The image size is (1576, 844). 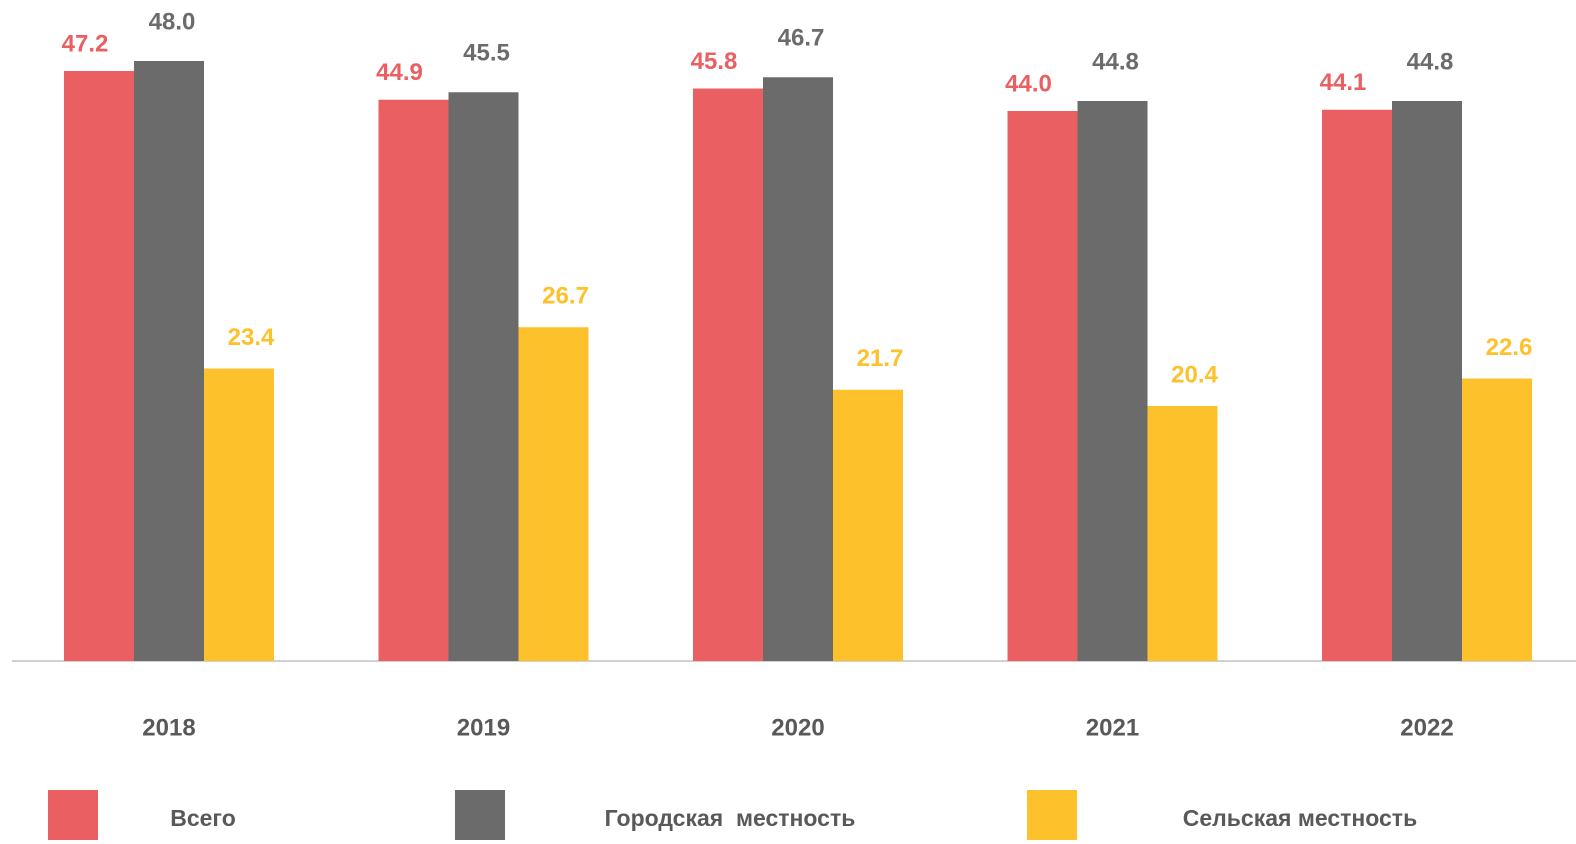 I want to click on x-tick-label: 2021, so click(x=1112, y=727).